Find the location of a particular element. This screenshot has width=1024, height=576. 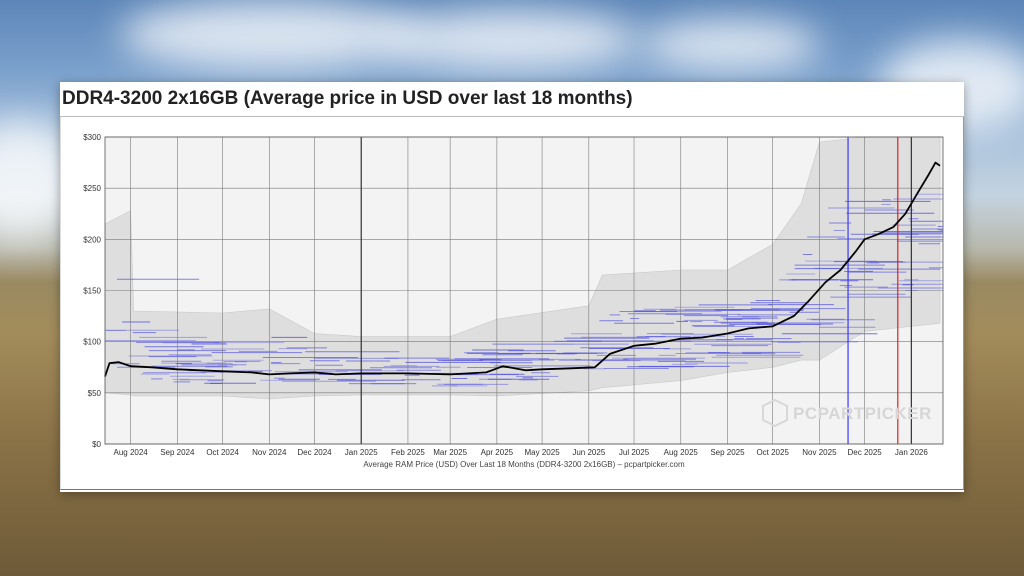

x-tick-label: Nov 2025 is located at coordinates (819, 452).